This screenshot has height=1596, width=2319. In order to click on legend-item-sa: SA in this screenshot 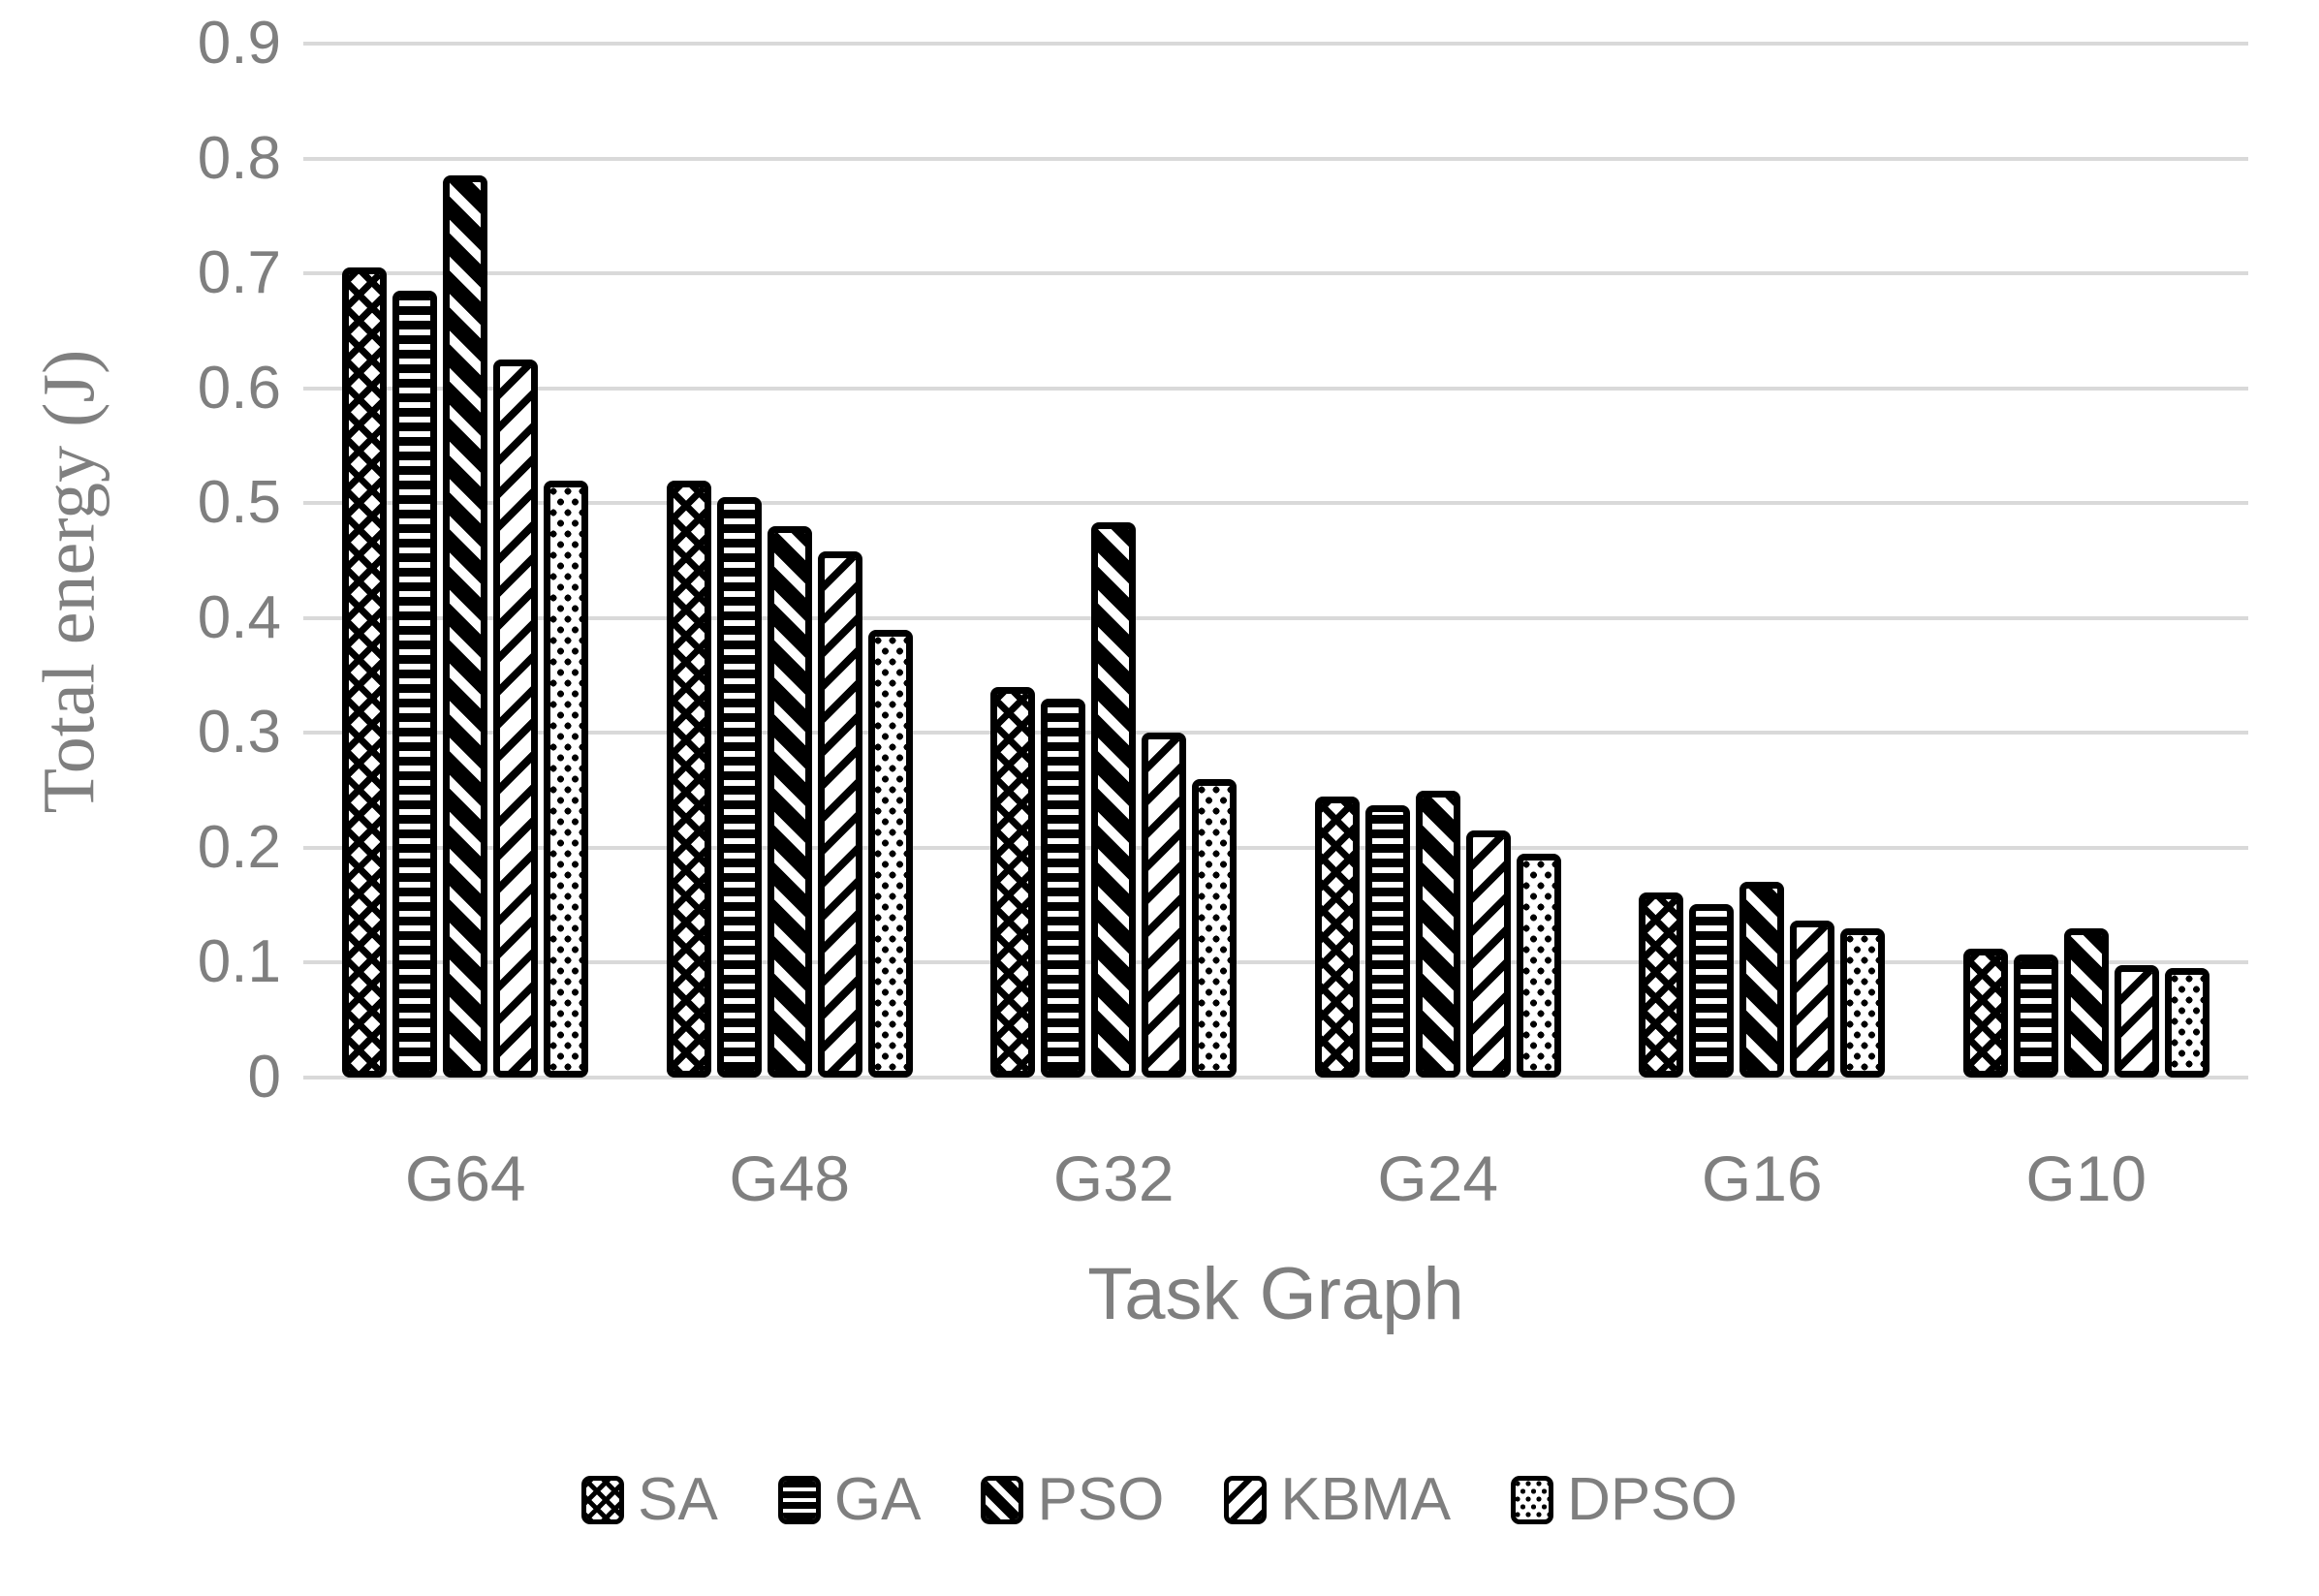, I will do `click(649, 1499)`.